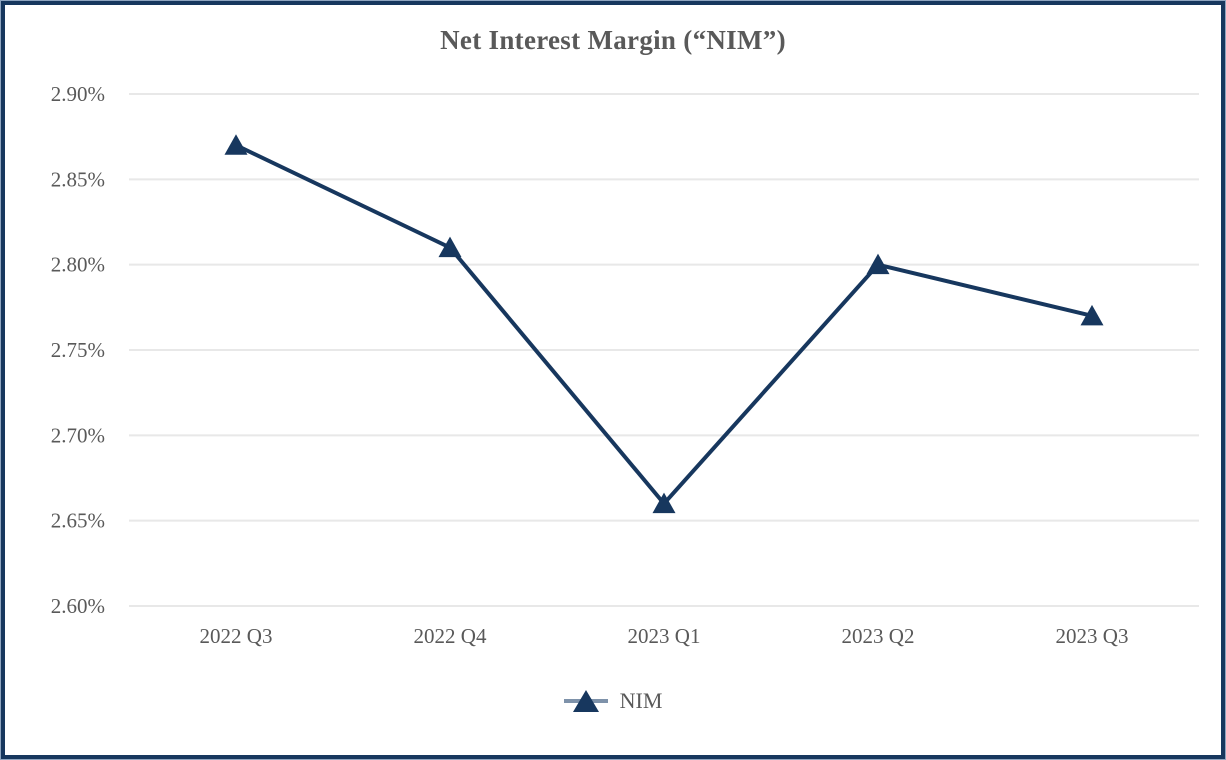 Image resolution: width=1226 pixels, height=760 pixels. Describe the element at coordinates (78, 179) in the screenshot. I see `y-axis-tick-label: 2.85%` at that location.